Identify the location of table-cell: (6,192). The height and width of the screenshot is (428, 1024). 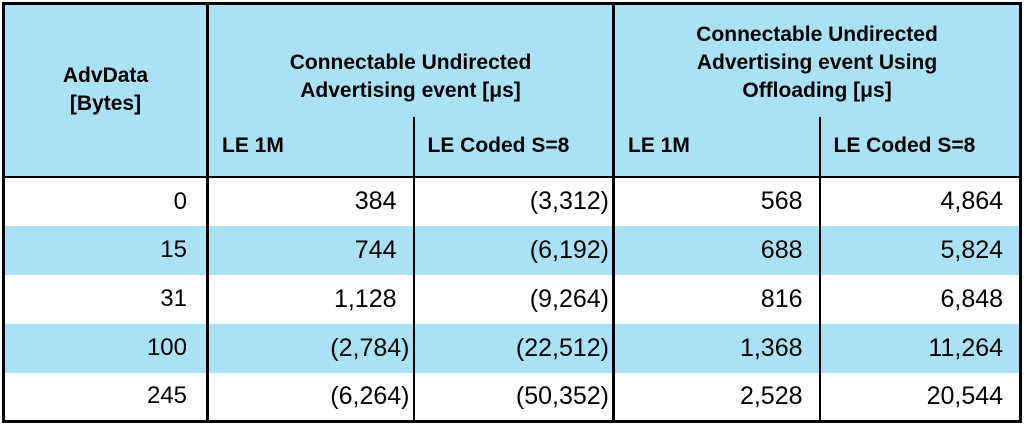
(513, 250).